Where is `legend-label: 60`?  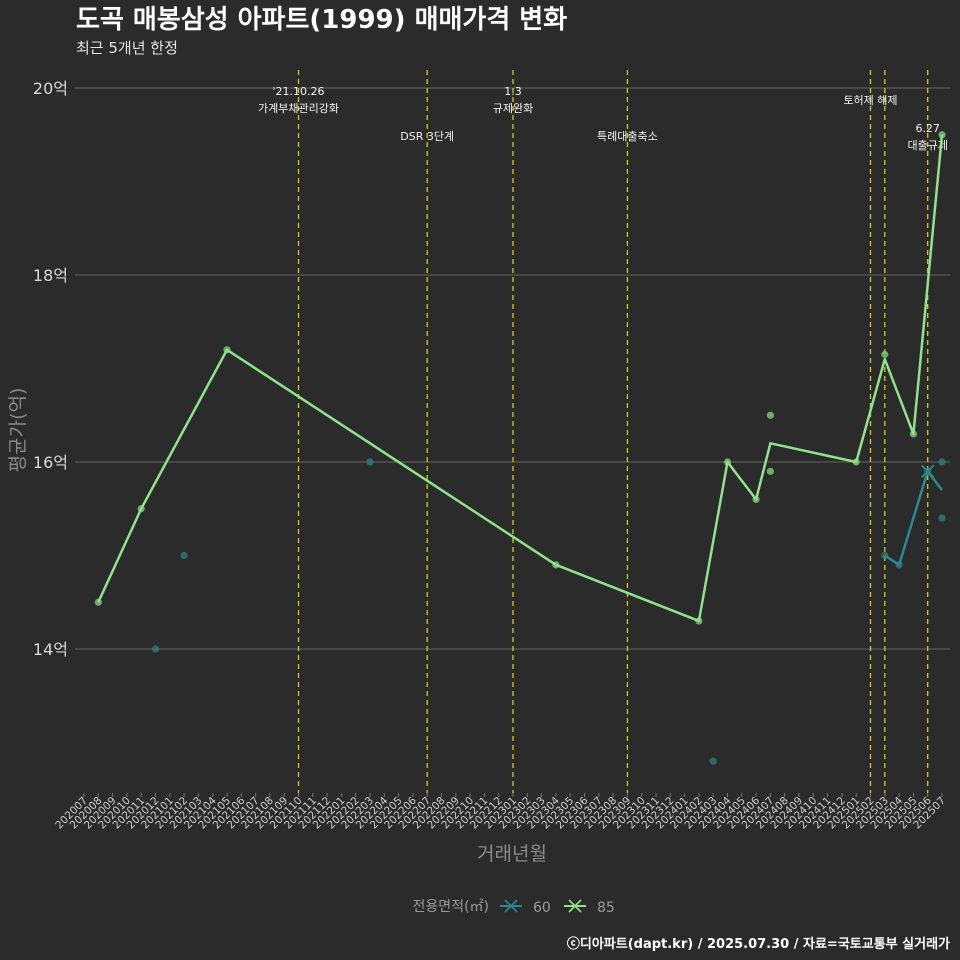
legend-label: 60 is located at coordinates (542, 908).